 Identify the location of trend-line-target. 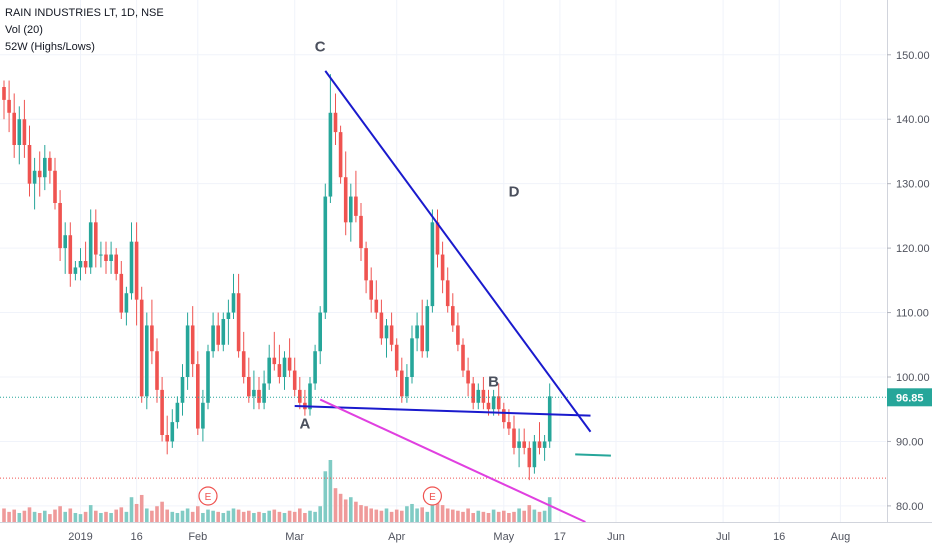
(593, 455).